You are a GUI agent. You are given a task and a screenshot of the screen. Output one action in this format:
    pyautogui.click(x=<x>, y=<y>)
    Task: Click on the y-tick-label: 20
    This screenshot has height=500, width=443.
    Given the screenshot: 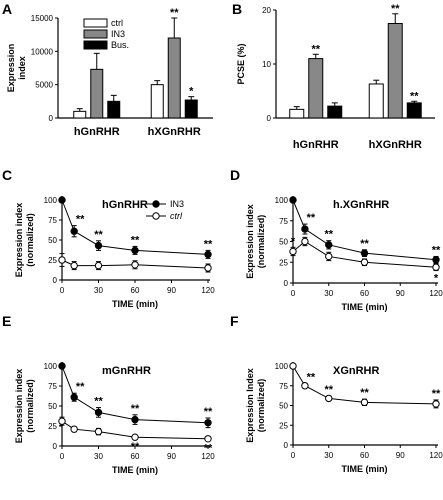 What is the action you would take?
    pyautogui.click(x=266, y=10)
    